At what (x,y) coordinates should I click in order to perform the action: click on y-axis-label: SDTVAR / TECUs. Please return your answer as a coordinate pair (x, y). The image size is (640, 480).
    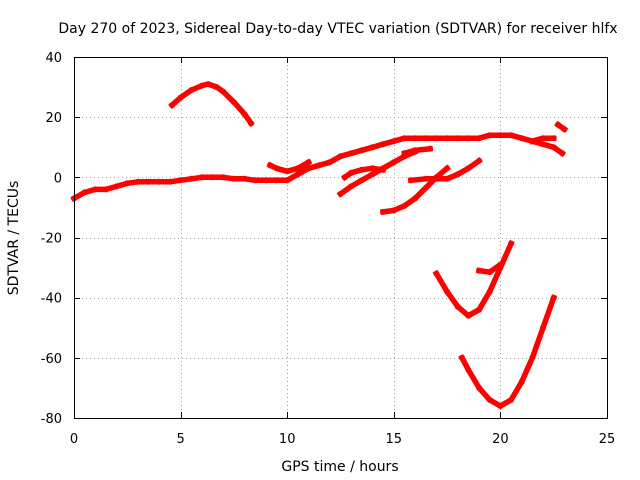
    Looking at the image, I should click on (14, 238).